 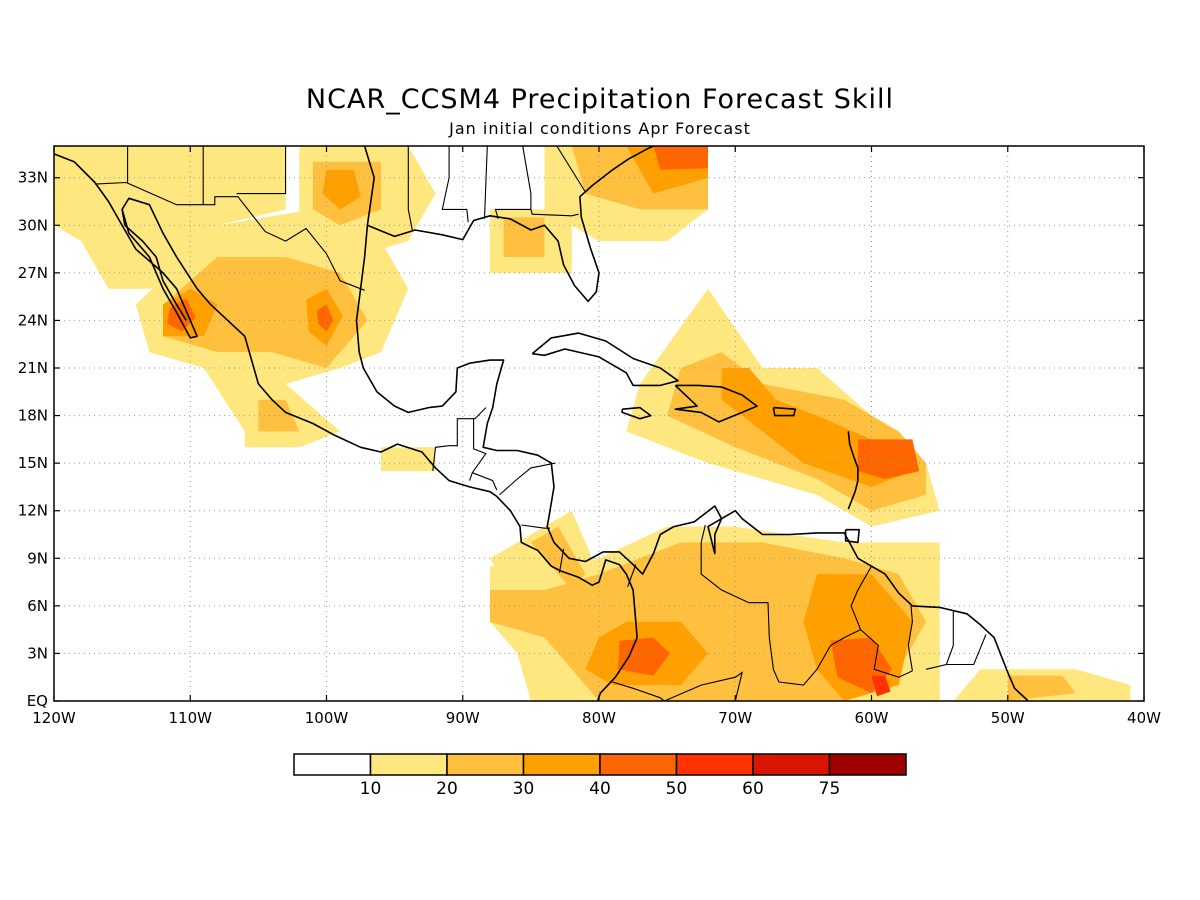 What do you see at coordinates (600, 789) in the screenshot?
I see `colorbar-label: 40` at bounding box center [600, 789].